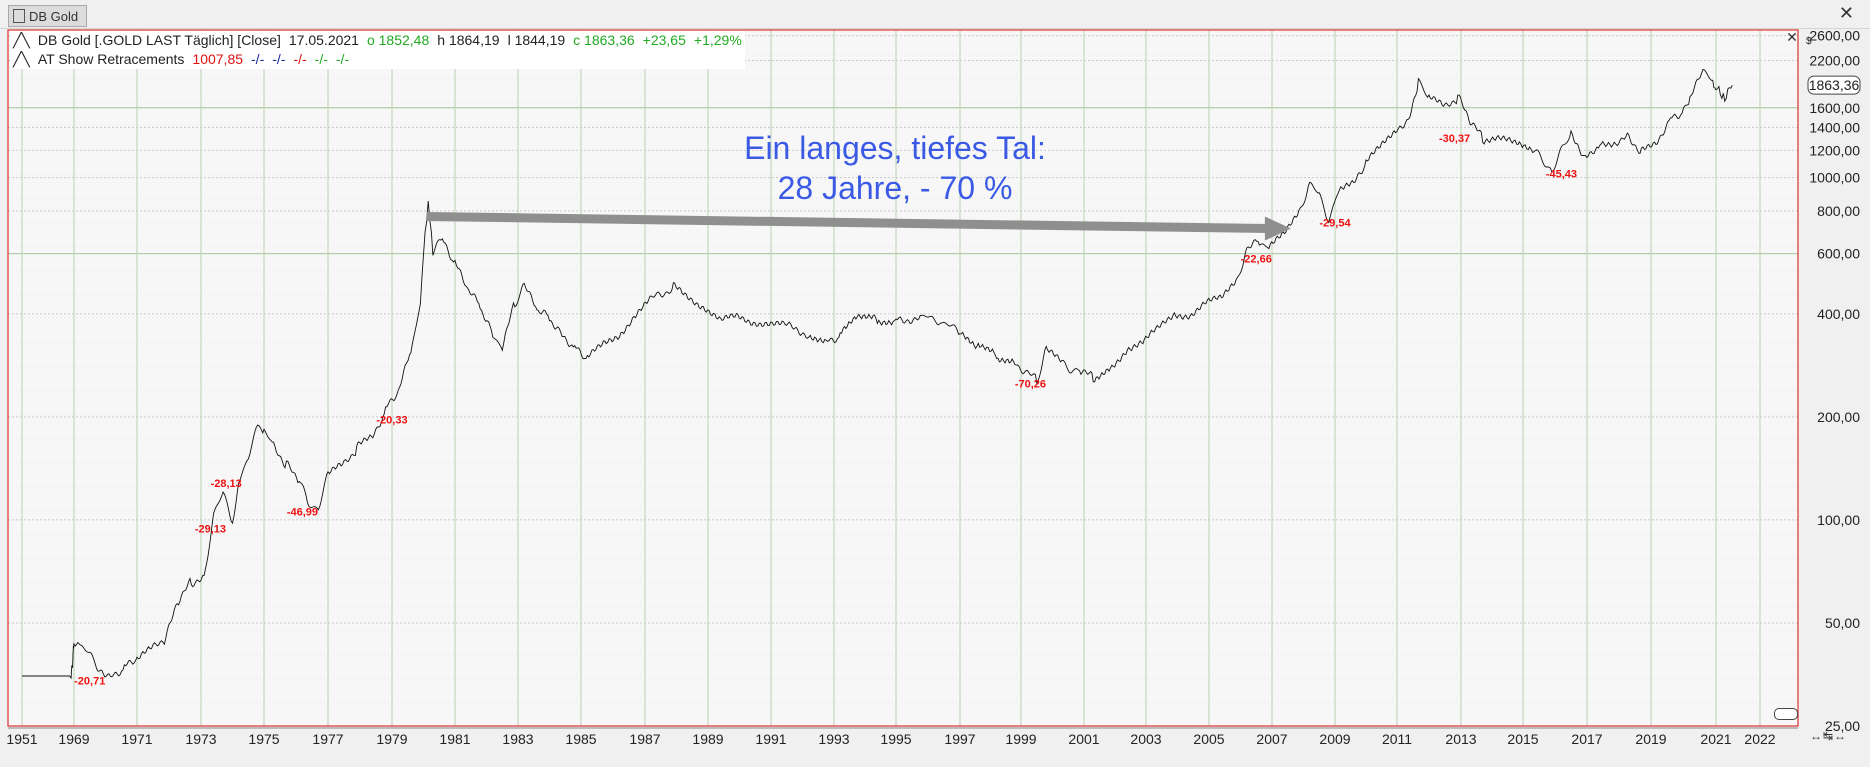 The image size is (1870, 767). What do you see at coordinates (323, 40) in the screenshot?
I see `legend-date: 17.05.2021` at bounding box center [323, 40].